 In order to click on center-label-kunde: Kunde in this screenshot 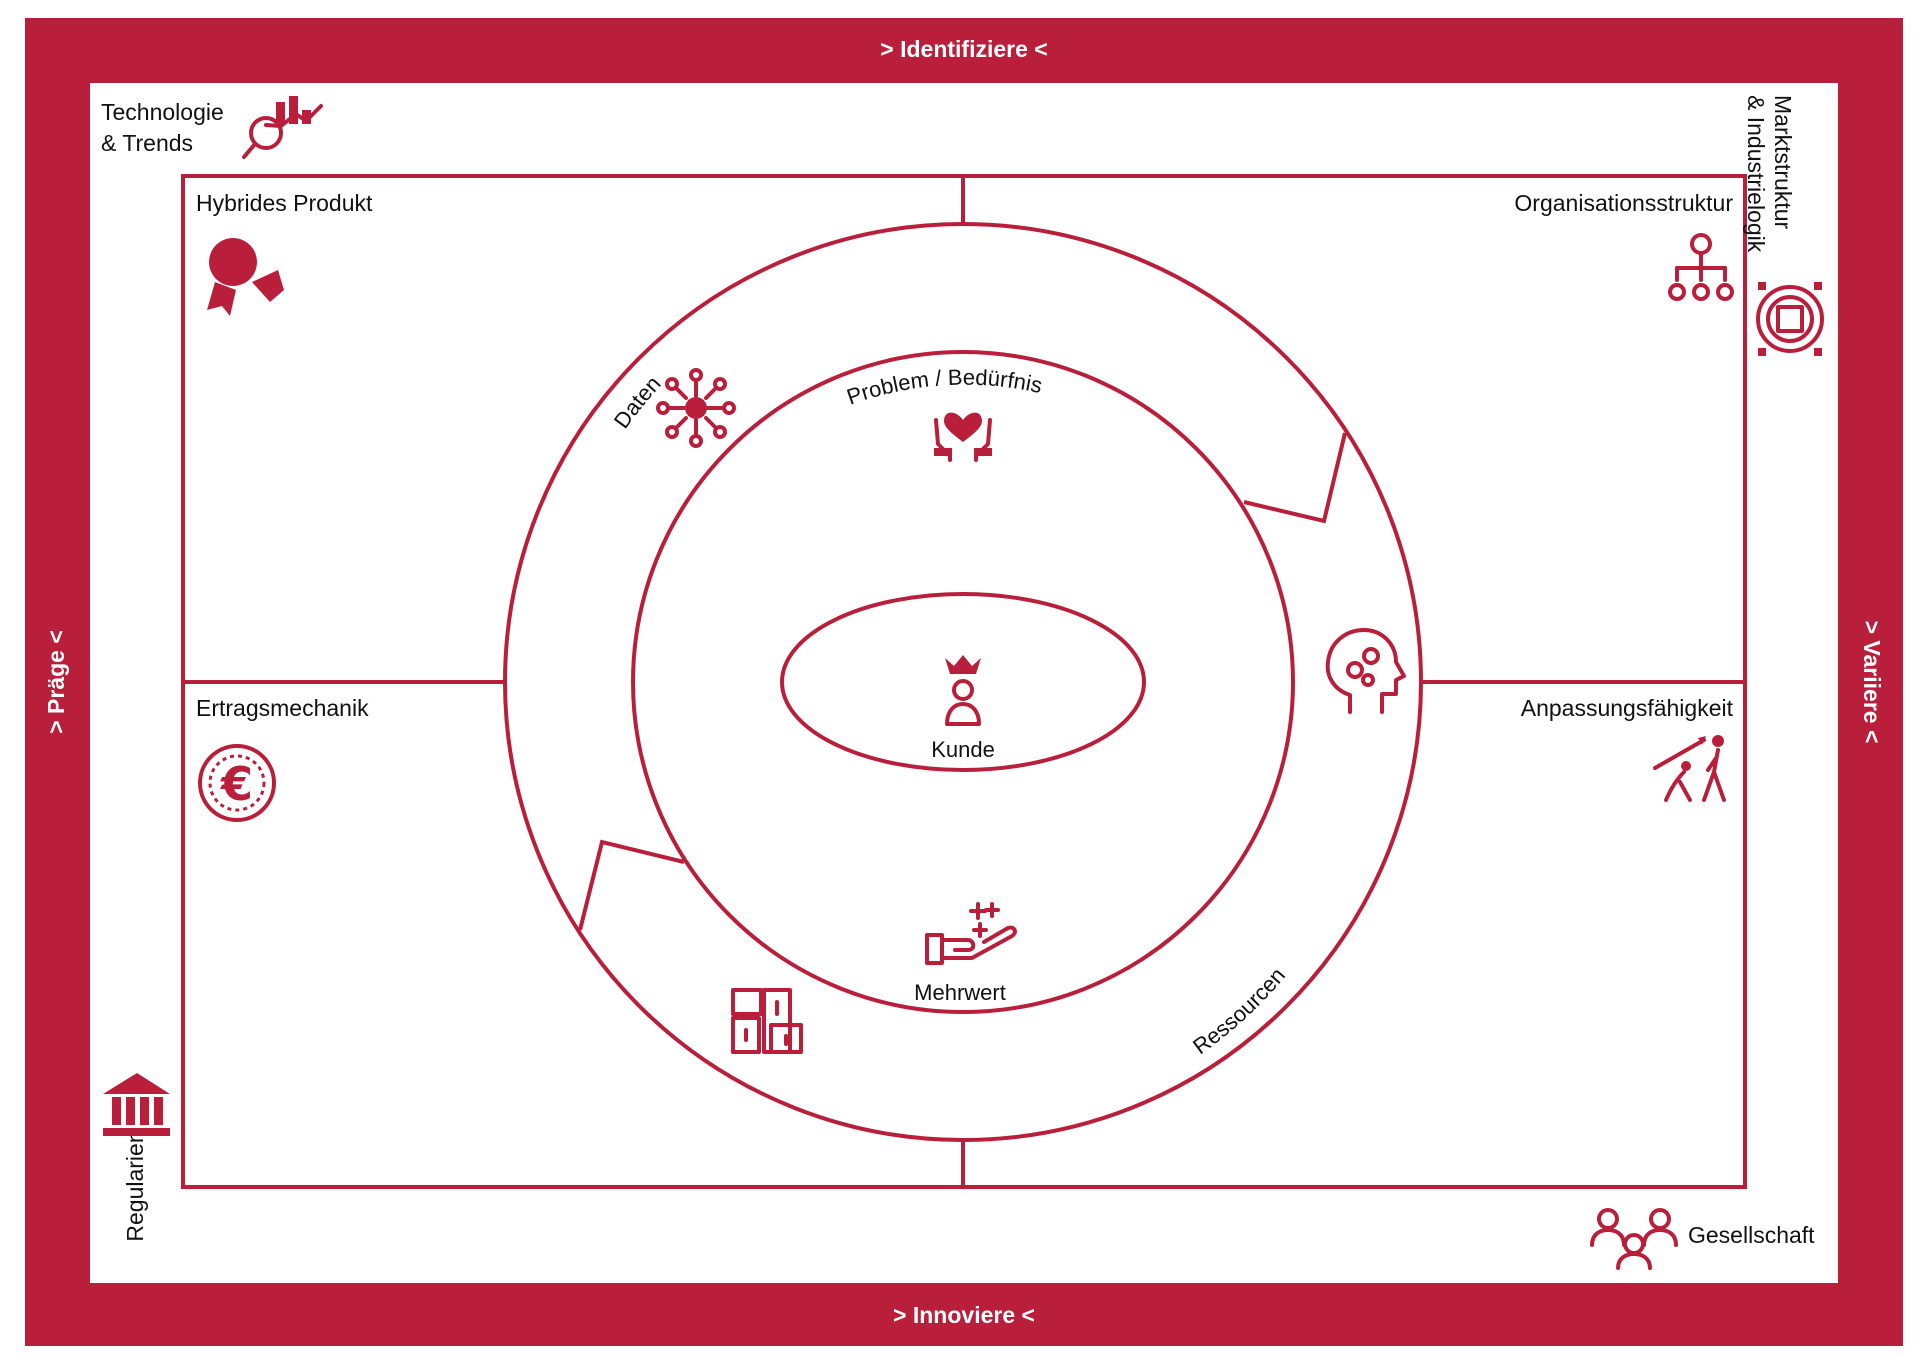, I will do `click(963, 749)`.